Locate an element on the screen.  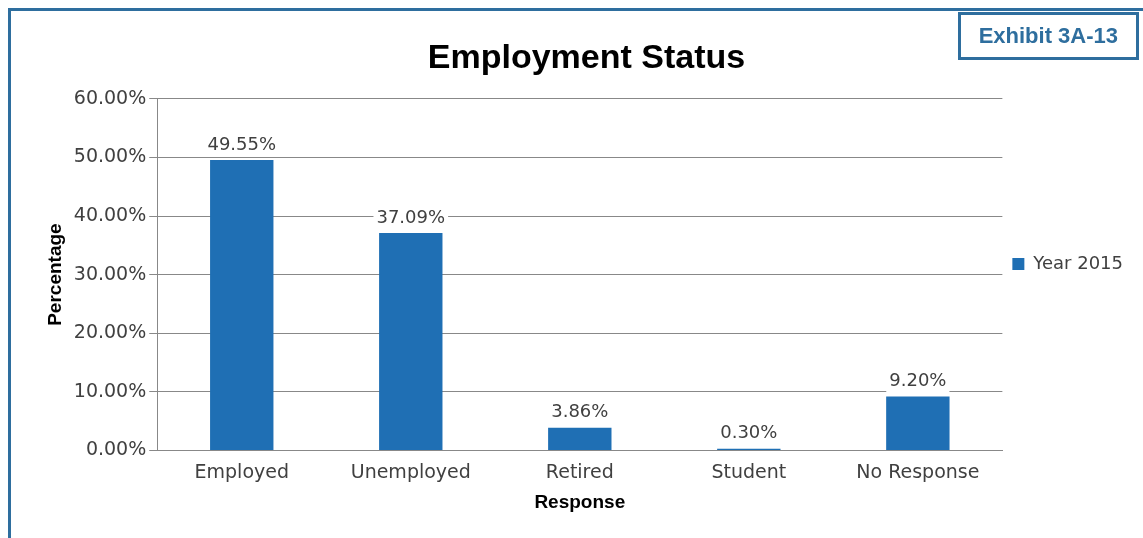
x-tick-label: No Response is located at coordinates (918, 470).